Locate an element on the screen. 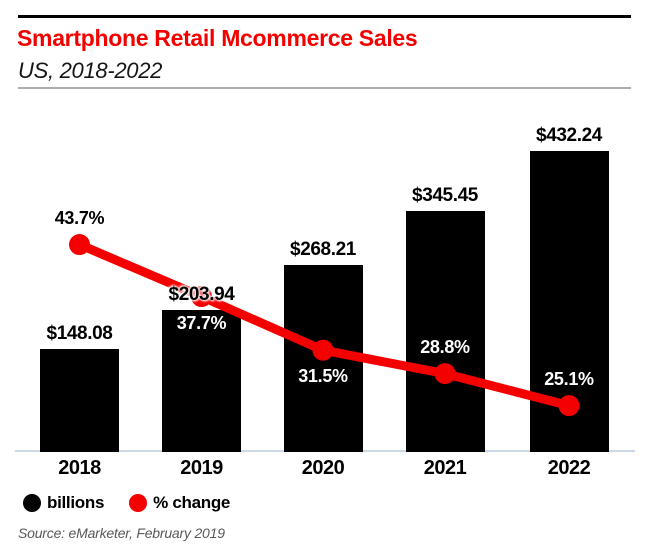  billions-legend-dot-icon is located at coordinates (32, 503).